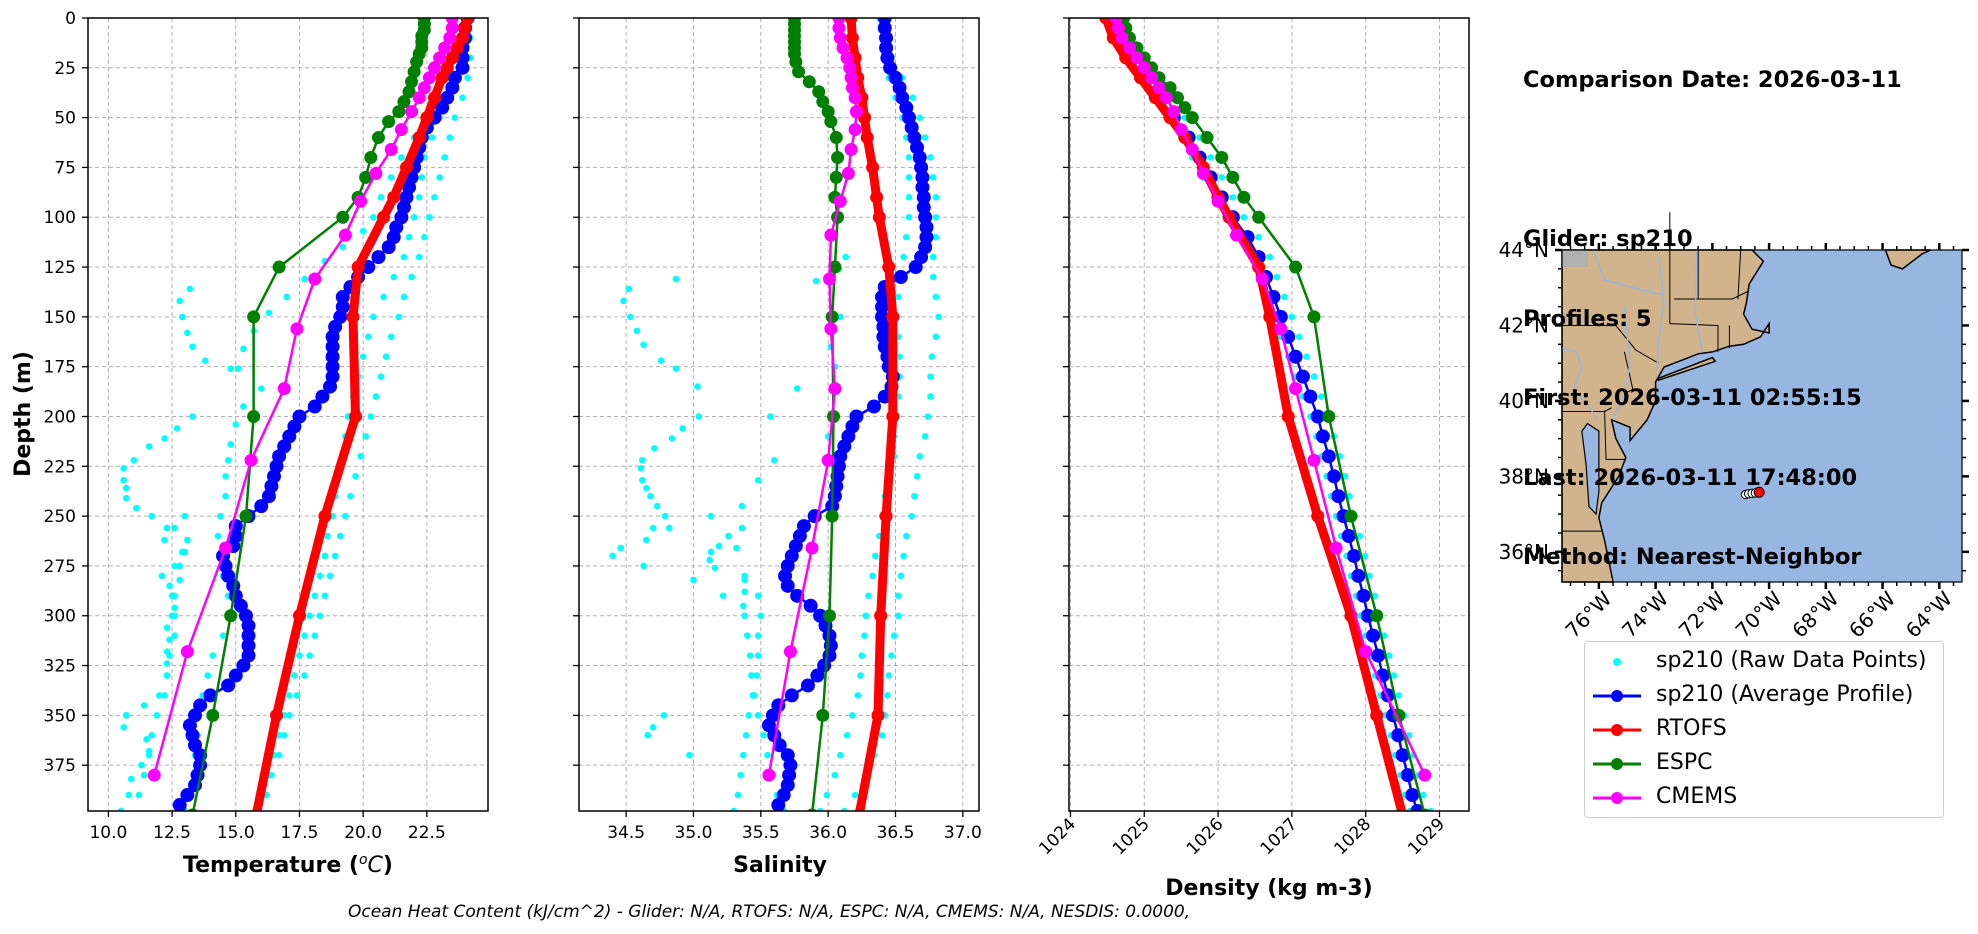 The image size is (1978, 934). Describe the element at coordinates (236, 833) in the screenshot. I see `x-tick-label: 15.0` at that location.